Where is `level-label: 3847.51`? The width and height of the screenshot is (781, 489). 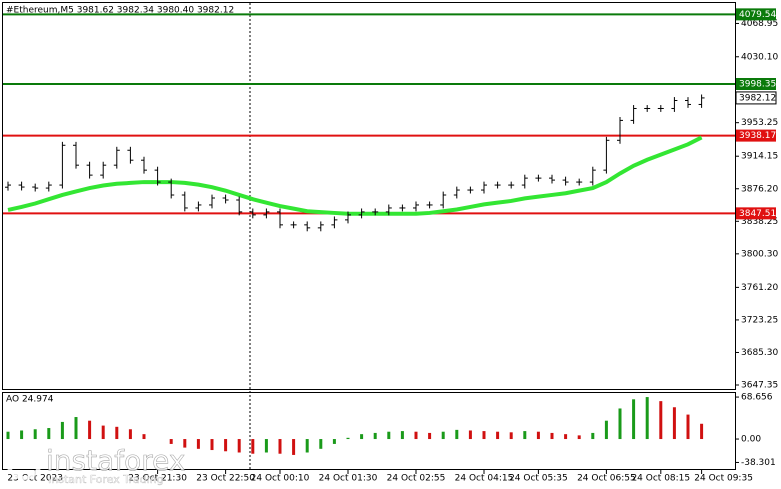
level-label: 3847.51 is located at coordinates (757, 214).